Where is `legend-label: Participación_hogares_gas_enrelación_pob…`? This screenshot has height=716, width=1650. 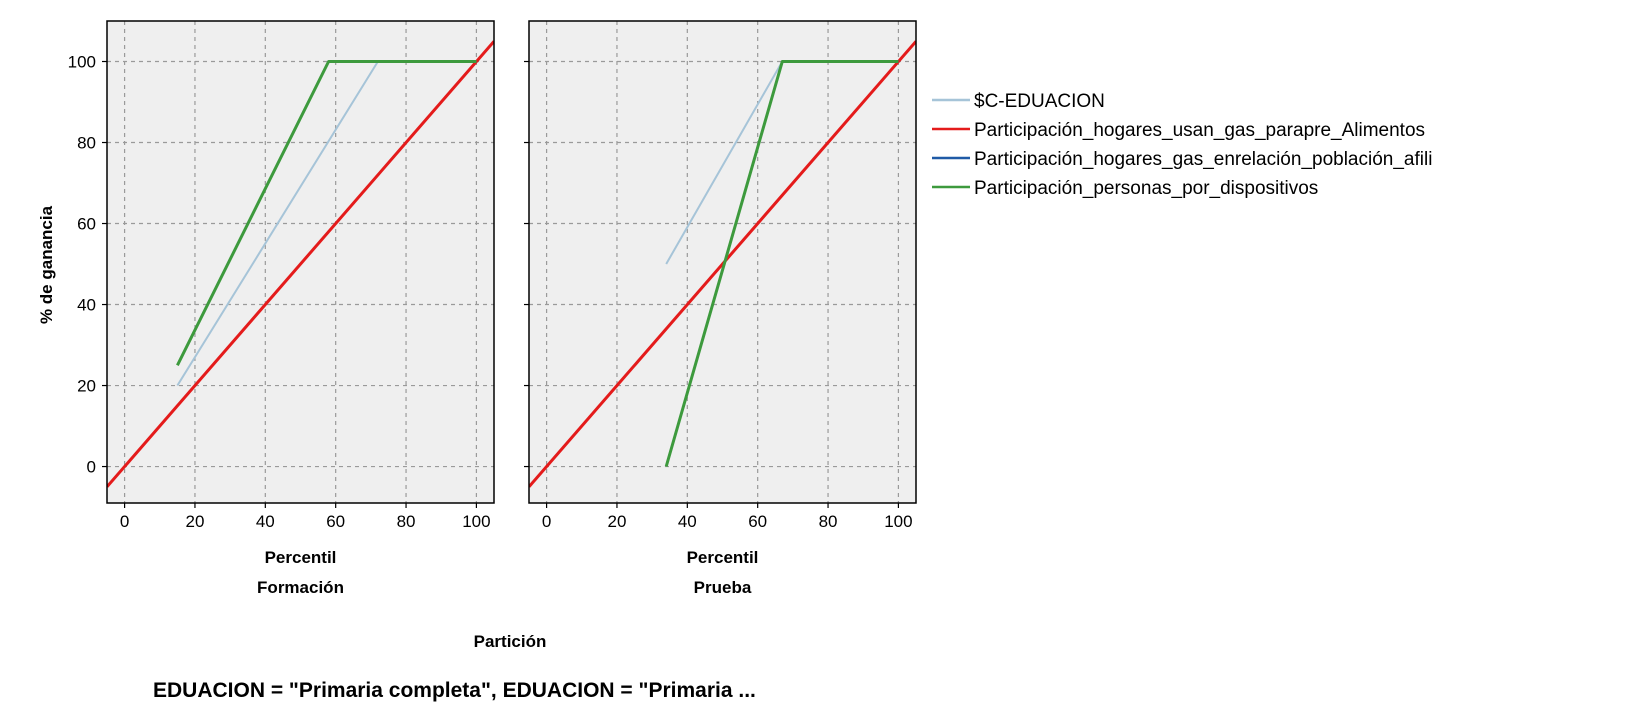
legend-label: Participación_hogares_gas_enrelación_pob… is located at coordinates (1203, 159).